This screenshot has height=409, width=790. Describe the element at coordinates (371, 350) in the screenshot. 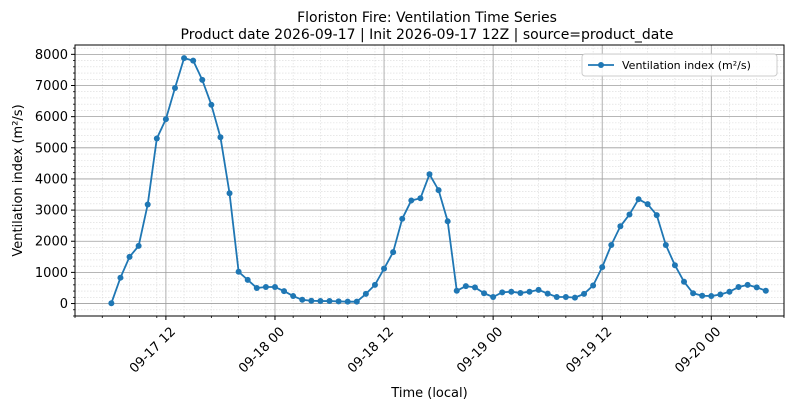

I see `x-tick-label: 09-18 12` at that location.